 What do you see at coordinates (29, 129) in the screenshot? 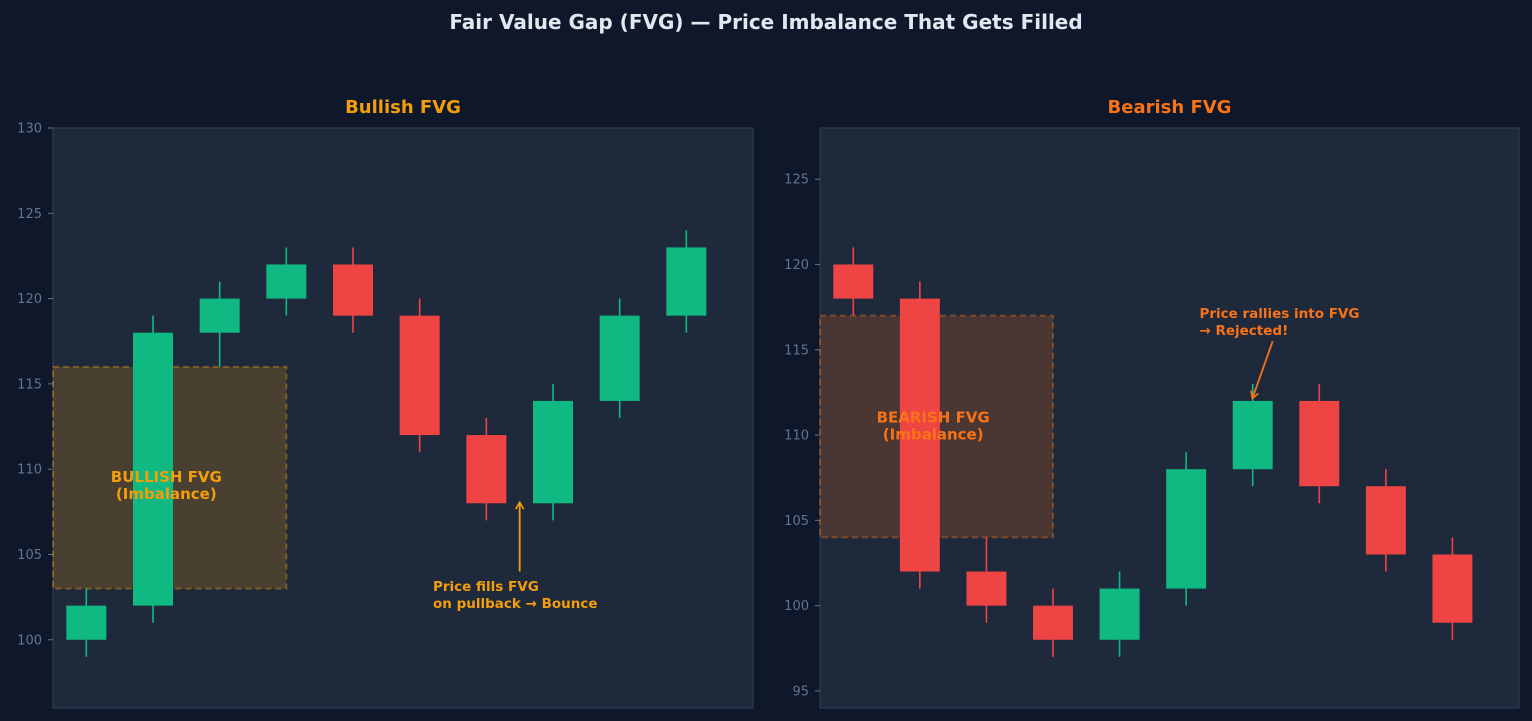
I see `y-tick-label: 130` at bounding box center [29, 129].